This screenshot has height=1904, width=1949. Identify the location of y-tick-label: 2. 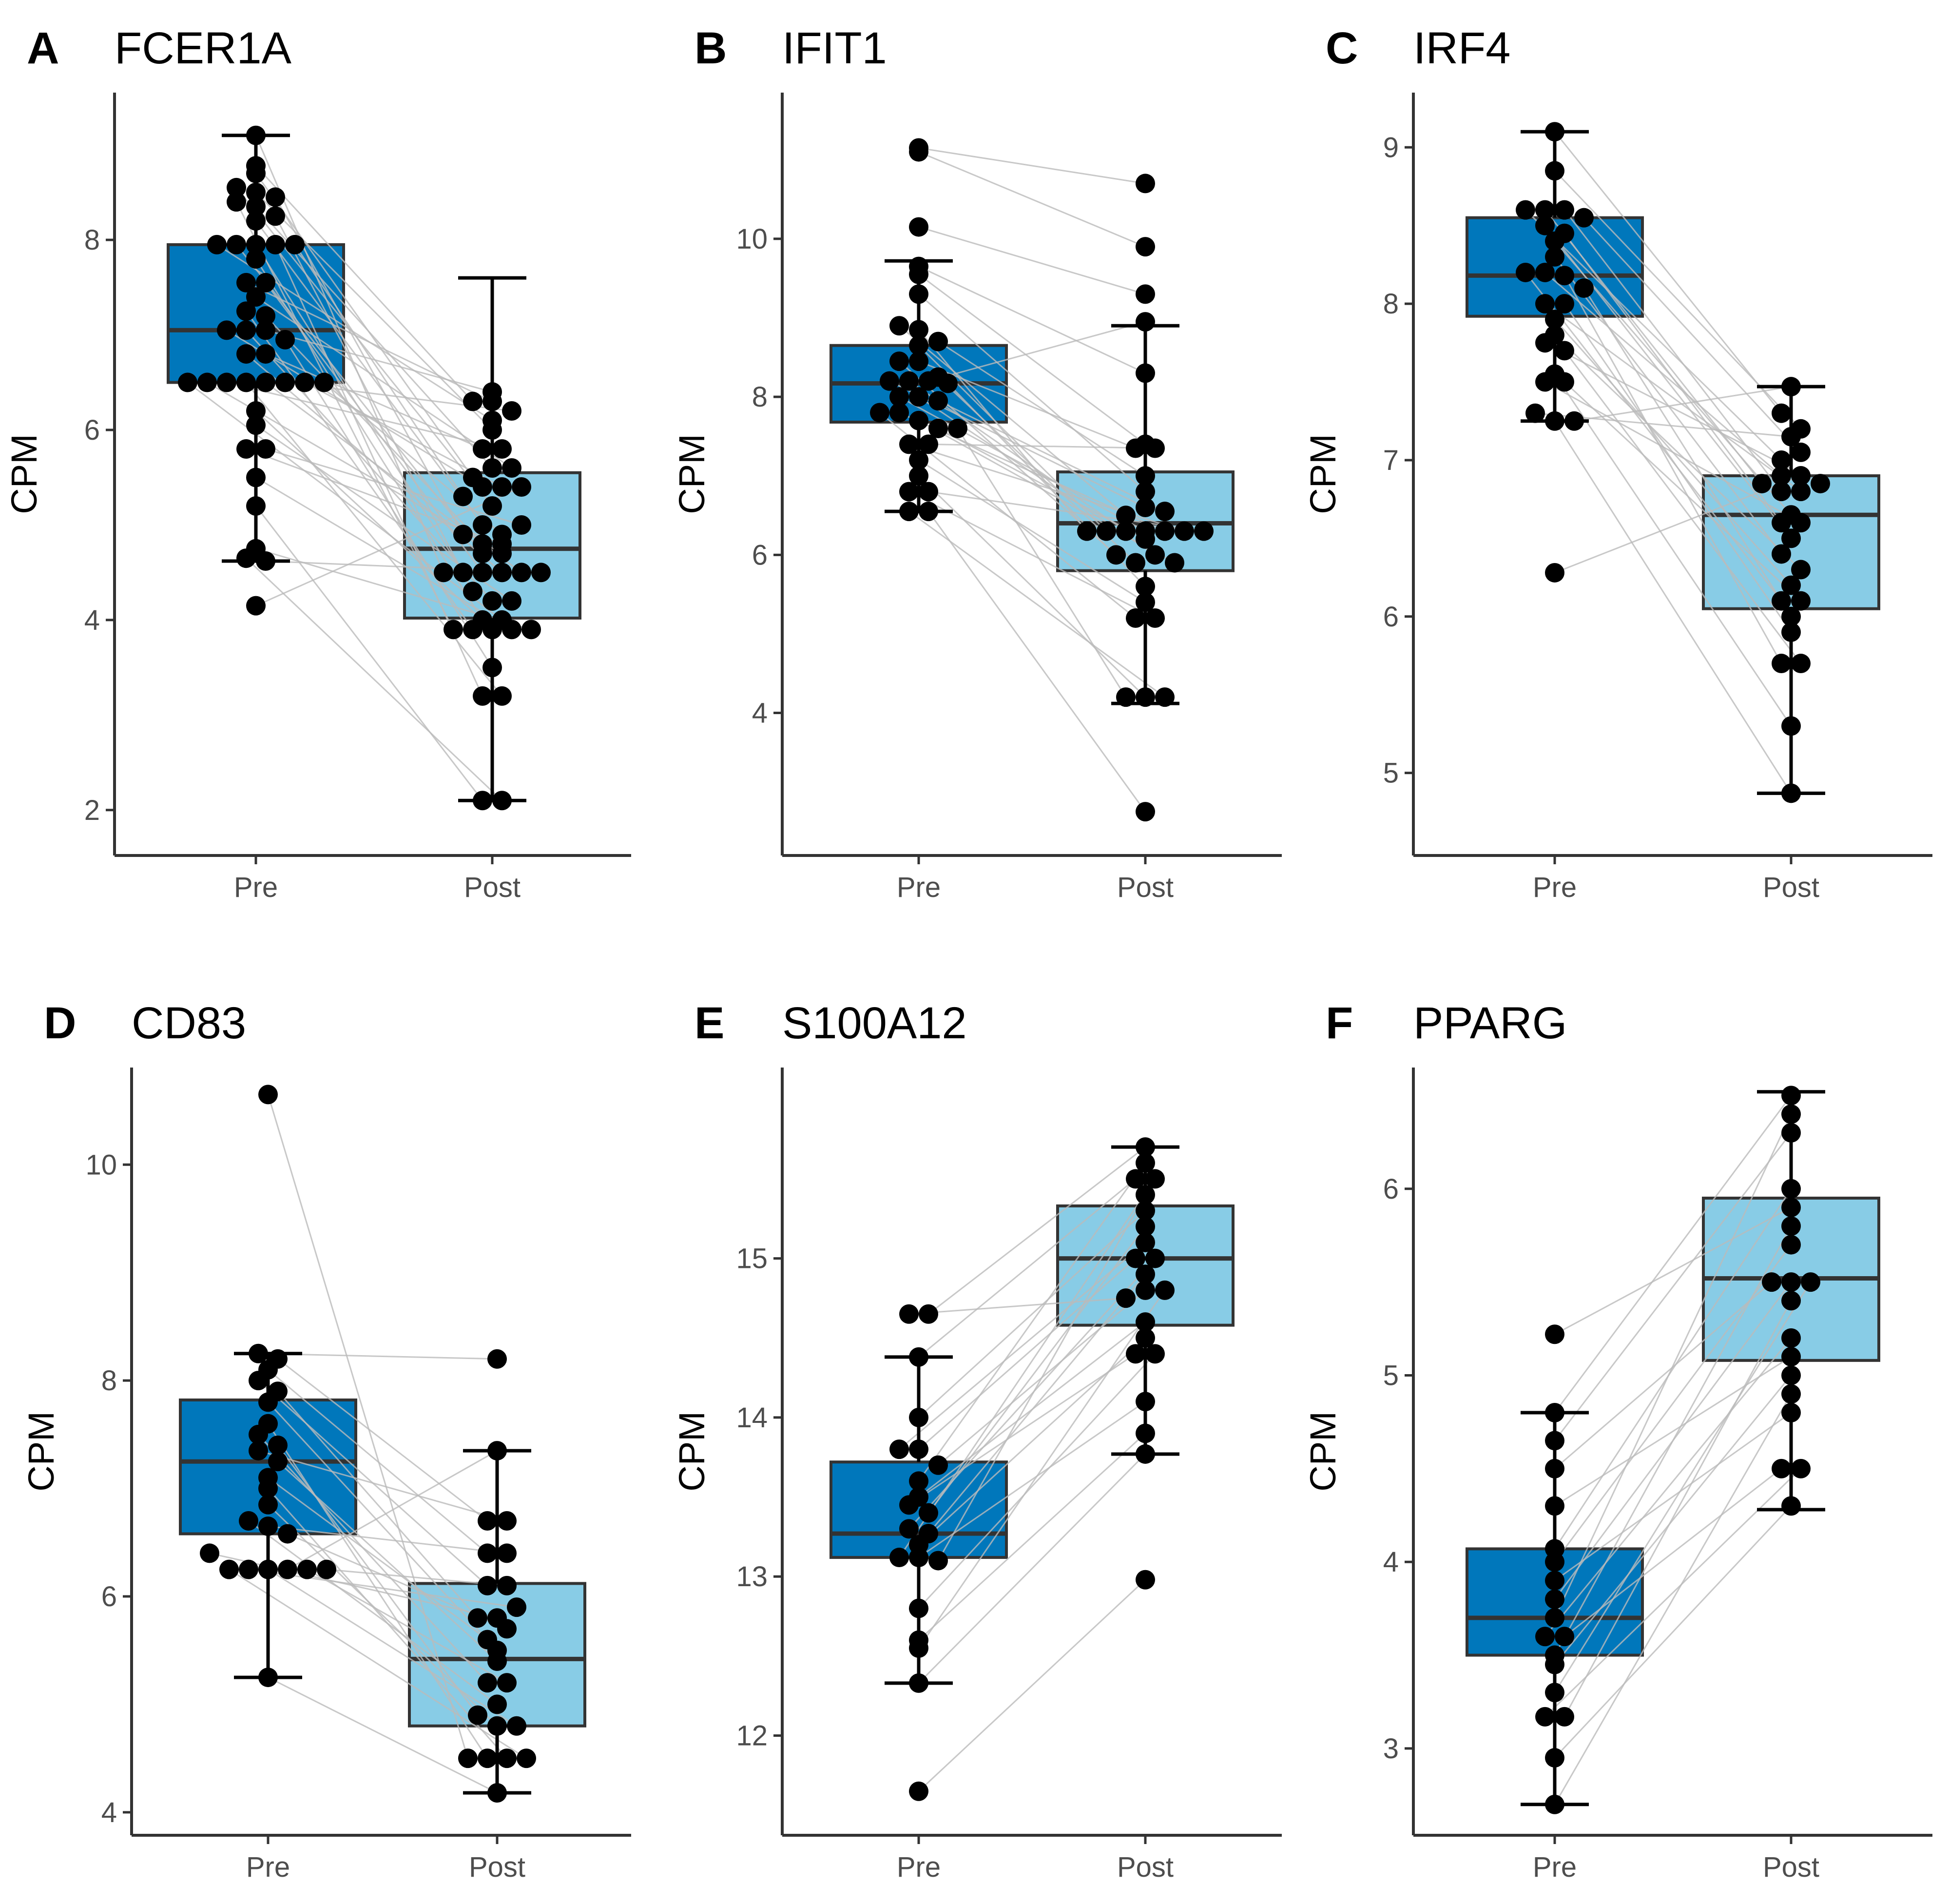
(92, 810).